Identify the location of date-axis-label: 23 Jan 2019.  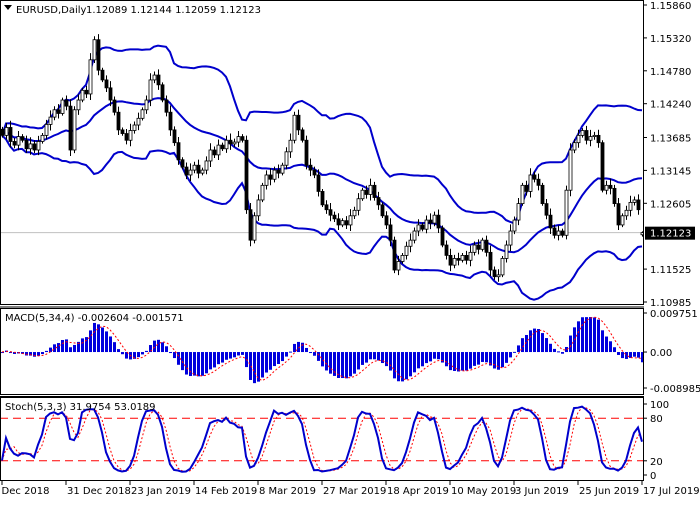
(161, 491).